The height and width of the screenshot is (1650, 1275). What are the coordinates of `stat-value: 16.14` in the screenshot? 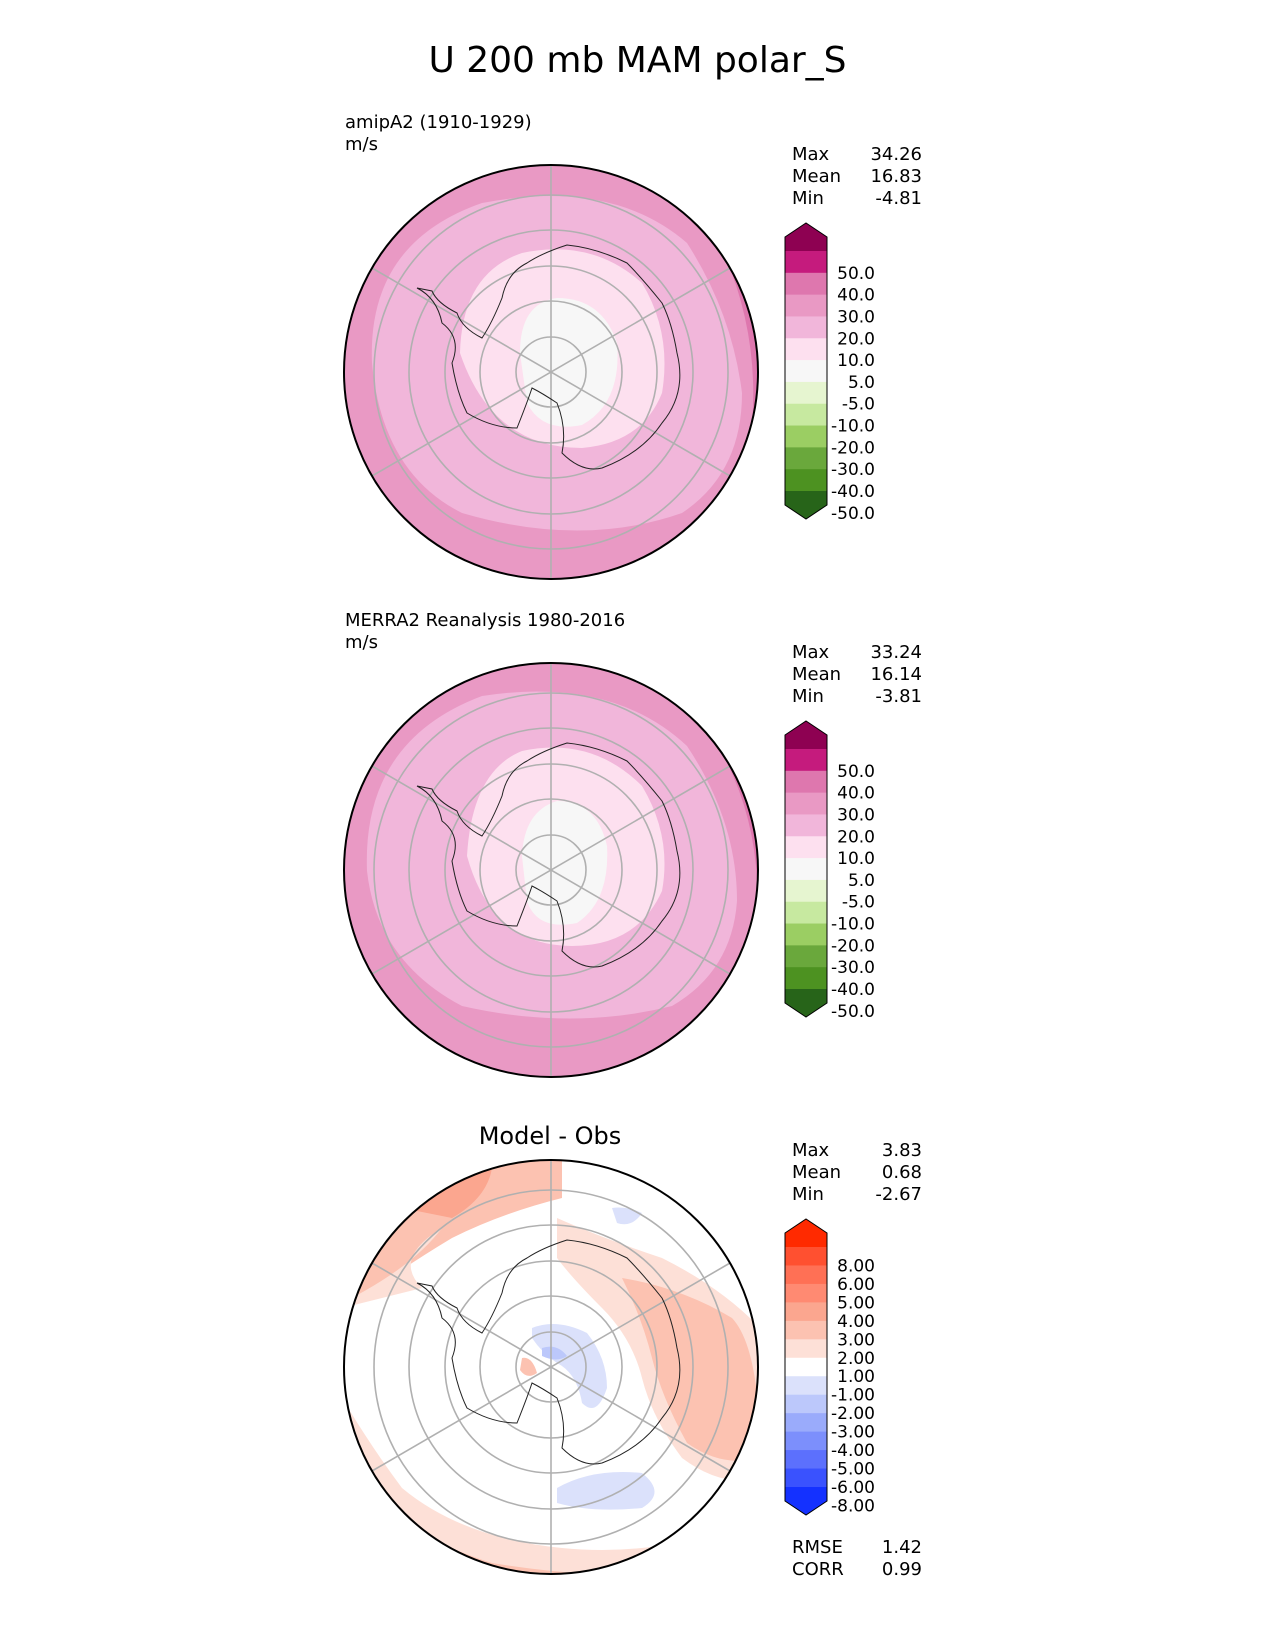 It's located at (896, 674).